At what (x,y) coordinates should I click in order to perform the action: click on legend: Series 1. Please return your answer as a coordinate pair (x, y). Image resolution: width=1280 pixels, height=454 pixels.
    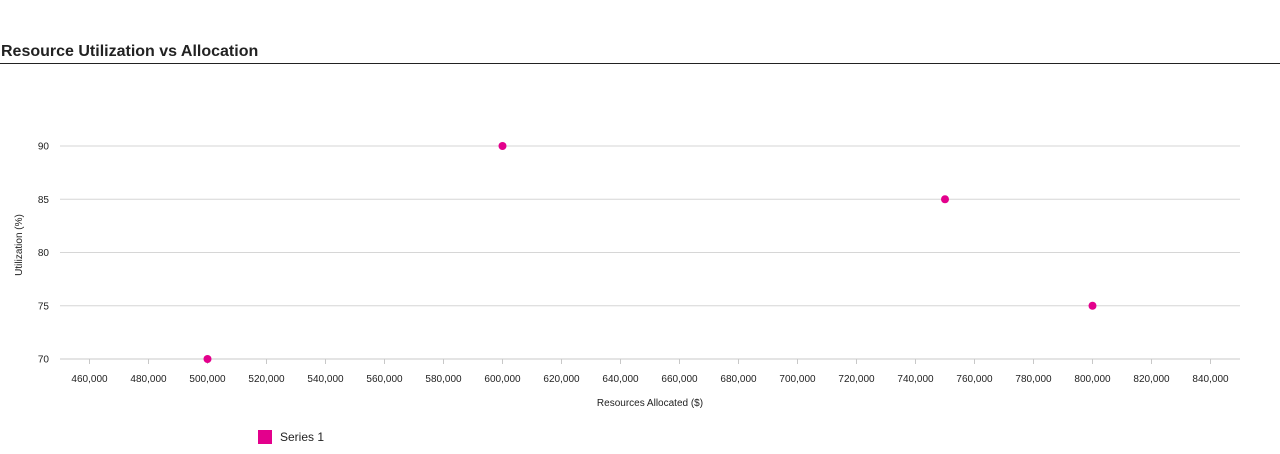
    Looking at the image, I should click on (291, 437).